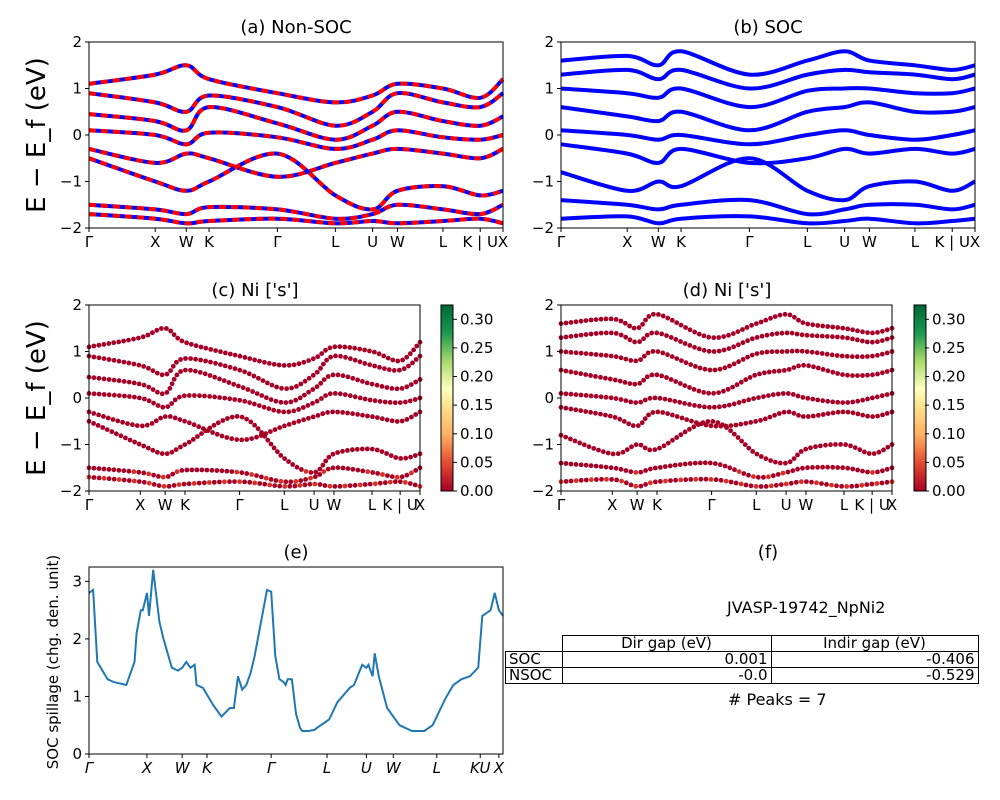 The width and height of the screenshot is (1000, 800). Describe the element at coordinates (549, 352) in the screenshot. I see `y-tick-label: 1` at that location.